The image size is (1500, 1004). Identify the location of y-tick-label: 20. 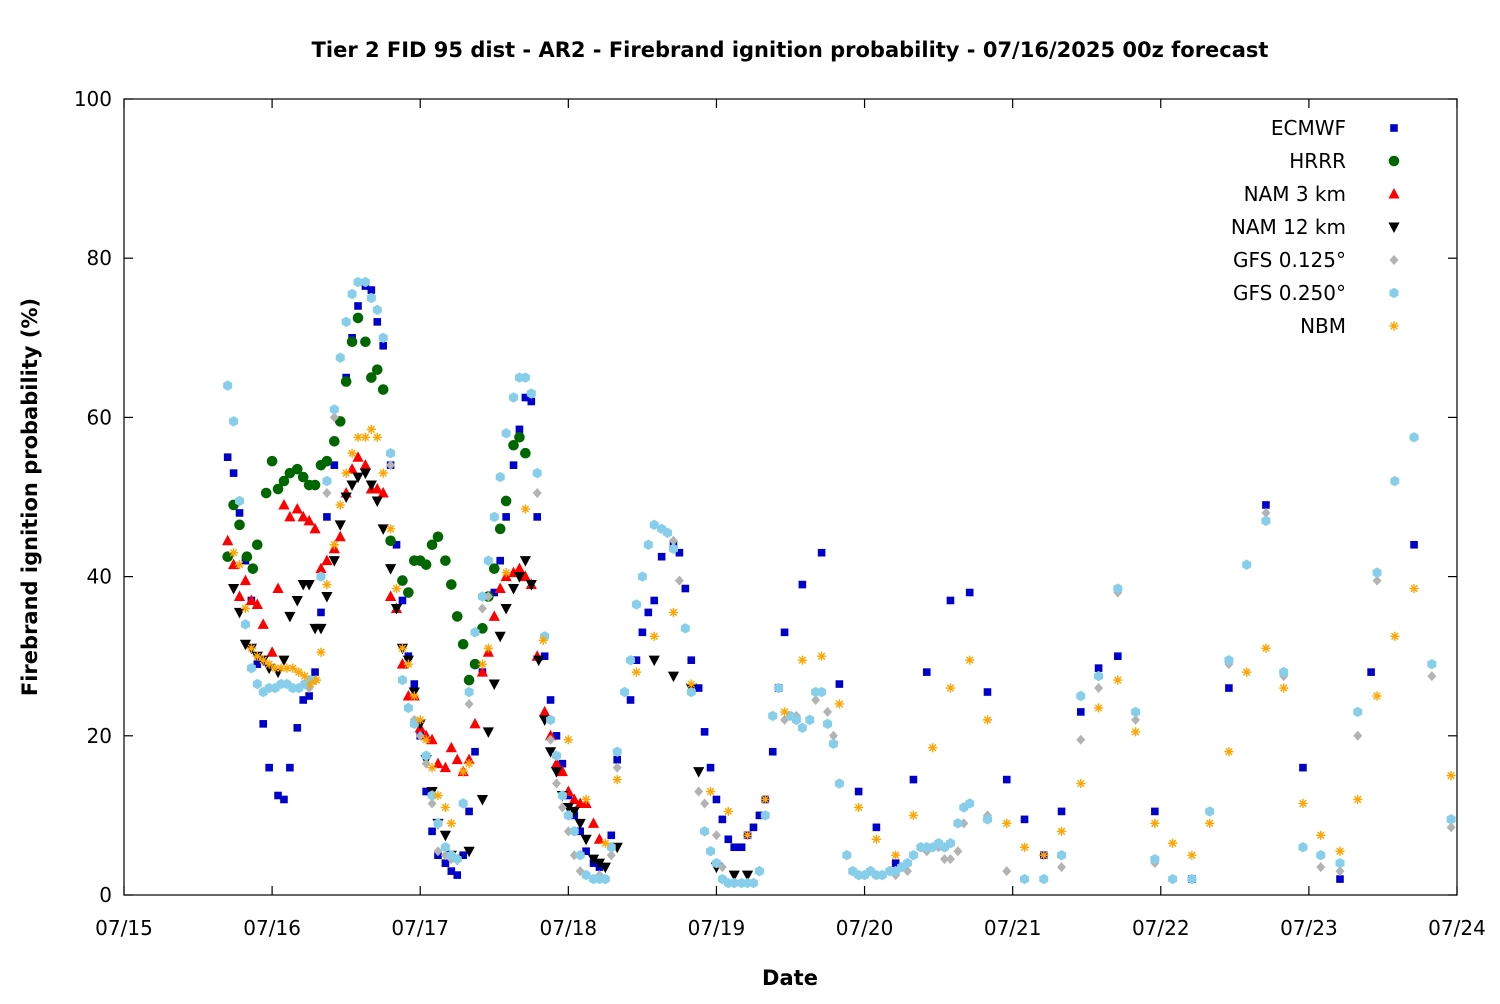
(99, 736).